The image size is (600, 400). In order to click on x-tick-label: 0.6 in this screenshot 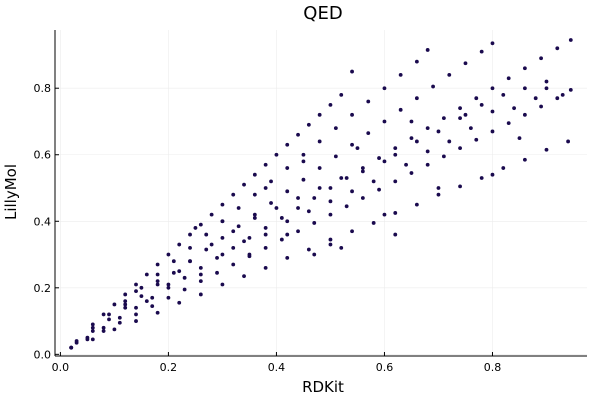, I will do `click(385, 367)`.